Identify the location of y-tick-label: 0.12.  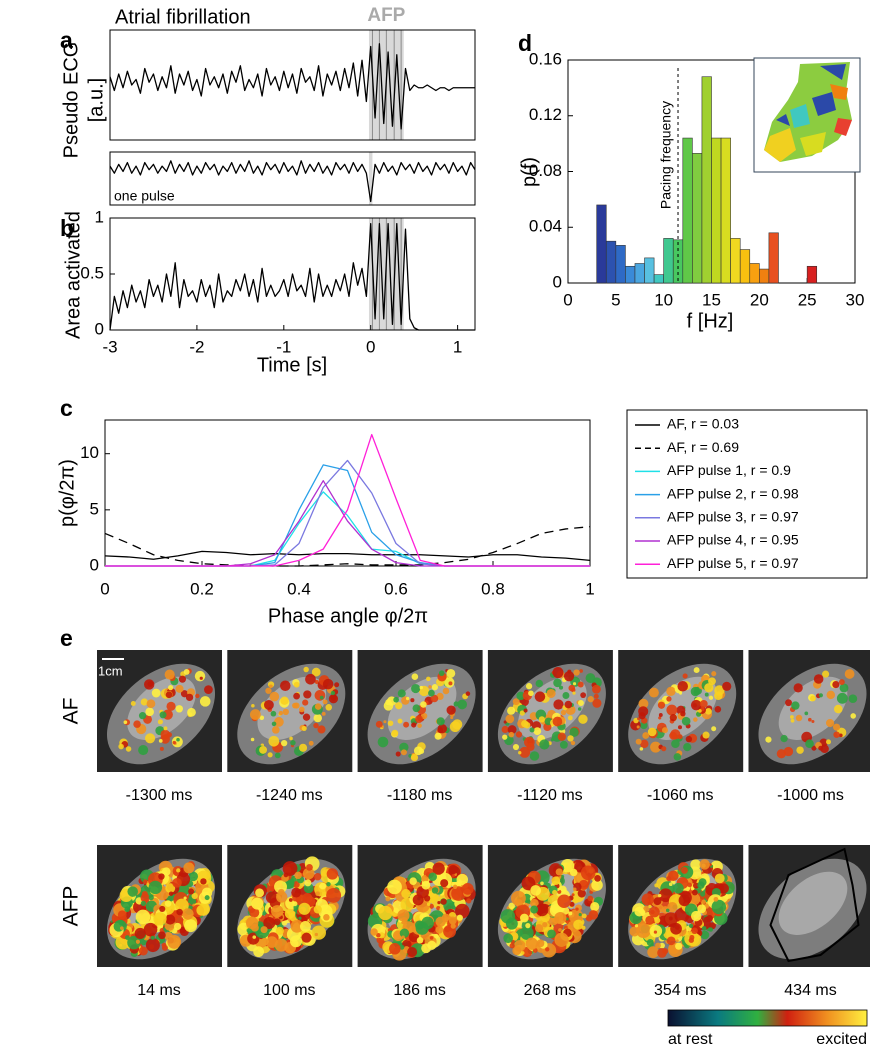
(545, 114).